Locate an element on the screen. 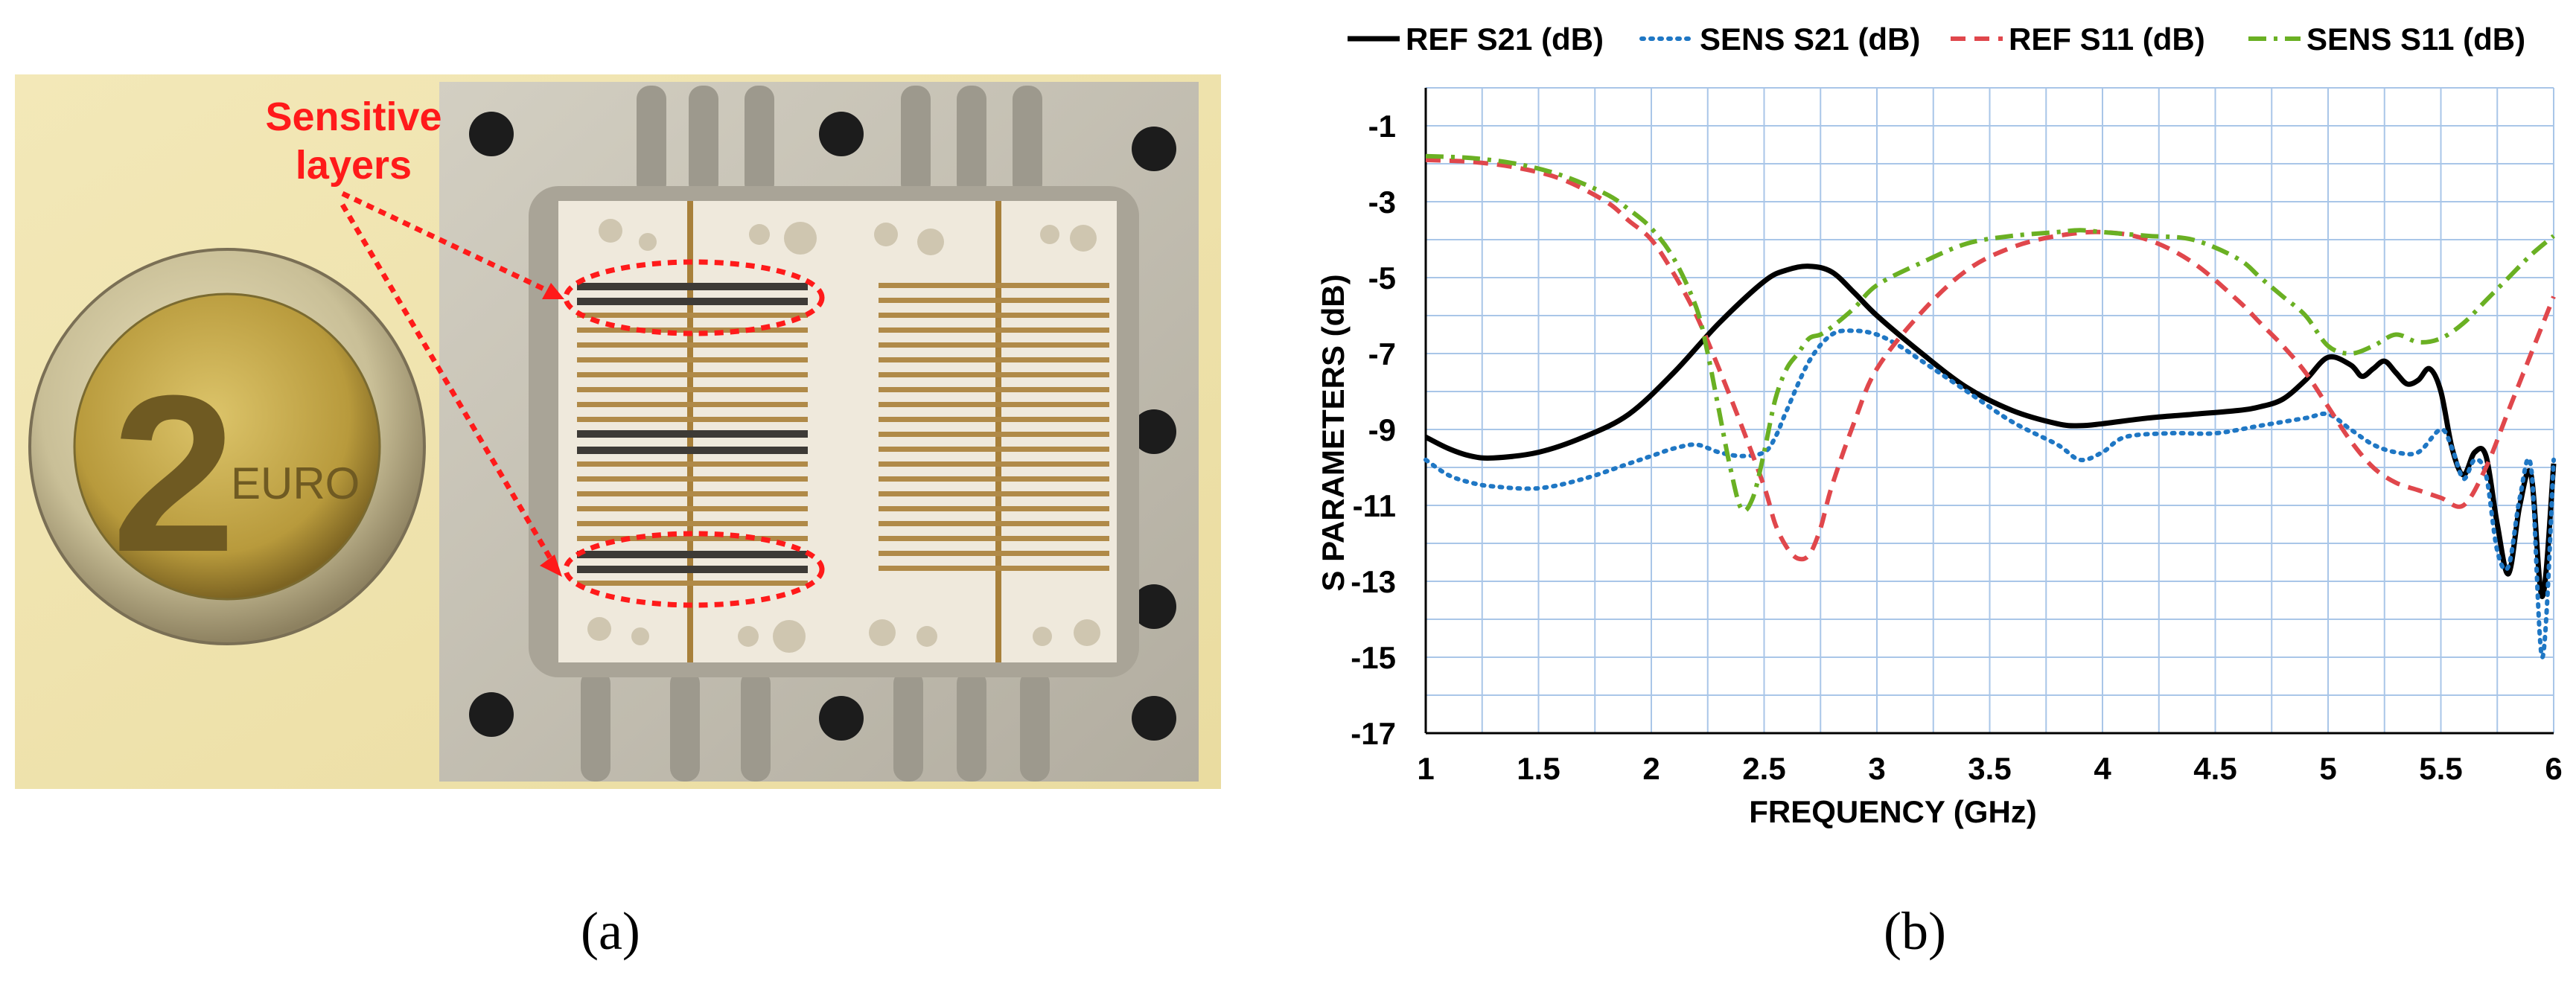 This screenshot has width=2576, height=981. y-tick-label: -11 is located at coordinates (1374, 505).